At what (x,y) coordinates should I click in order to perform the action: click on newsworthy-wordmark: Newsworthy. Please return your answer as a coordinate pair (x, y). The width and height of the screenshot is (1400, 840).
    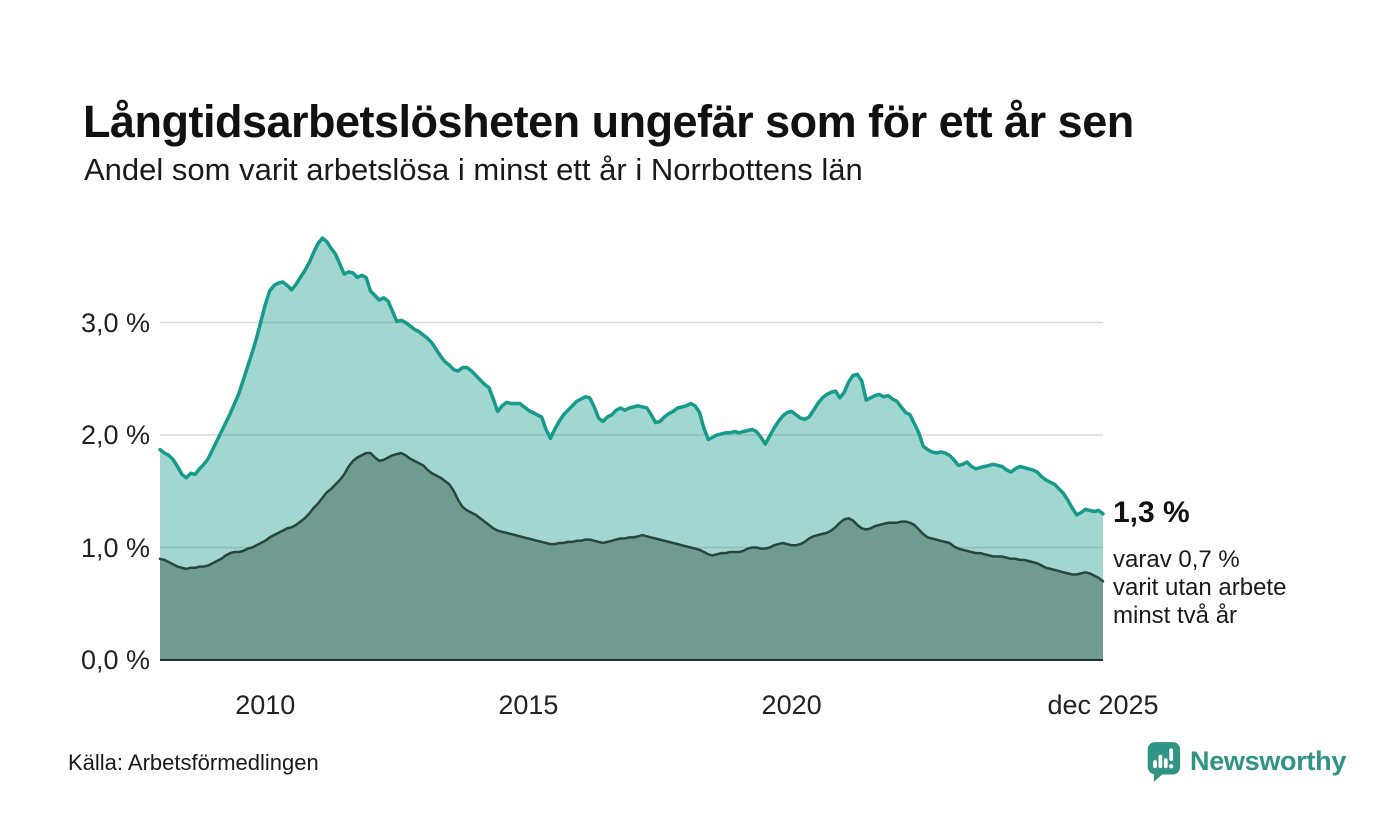
    Looking at the image, I should click on (1268, 760).